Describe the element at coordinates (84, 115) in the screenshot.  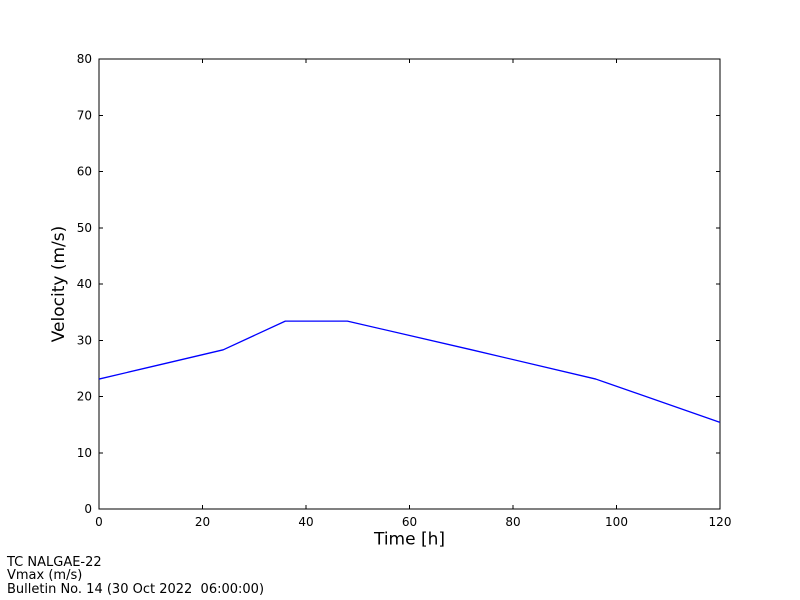
I see `y-tick-label: 70` at that location.